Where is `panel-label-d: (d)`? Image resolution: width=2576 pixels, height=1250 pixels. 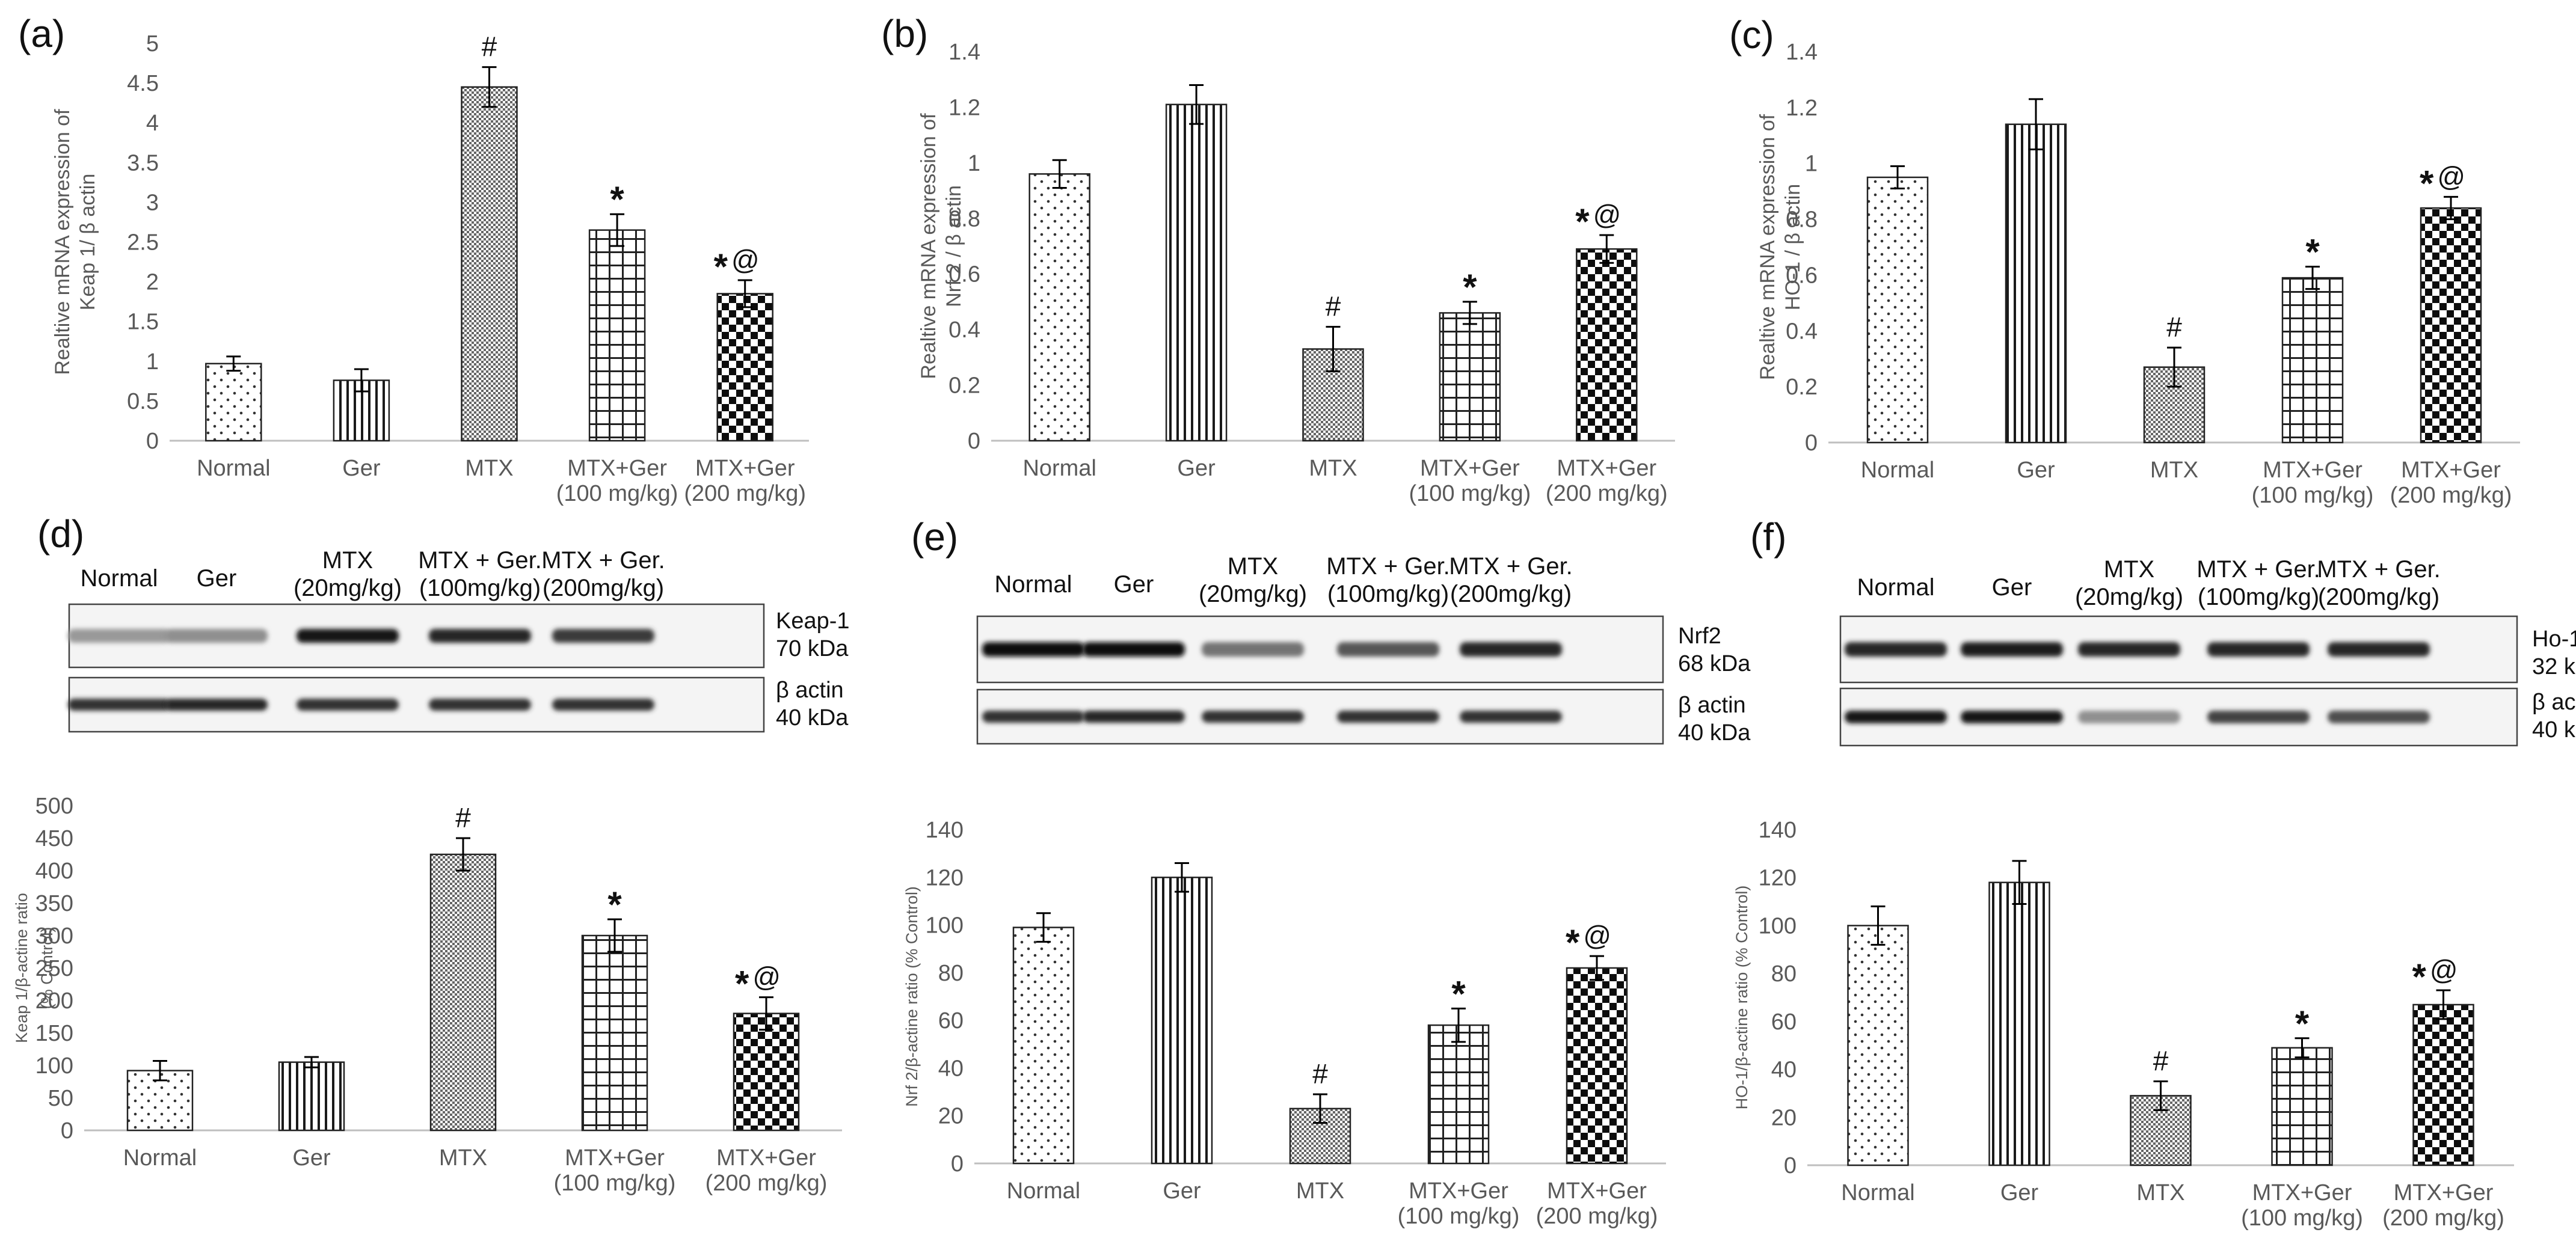 panel-label-d: (d) is located at coordinates (60, 534).